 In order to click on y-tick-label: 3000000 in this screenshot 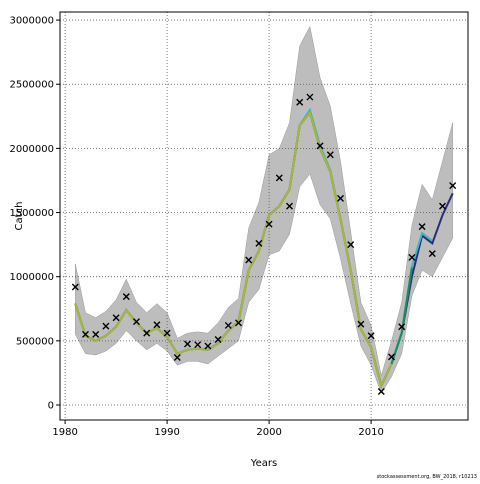, I will do `click(31, 21)`.